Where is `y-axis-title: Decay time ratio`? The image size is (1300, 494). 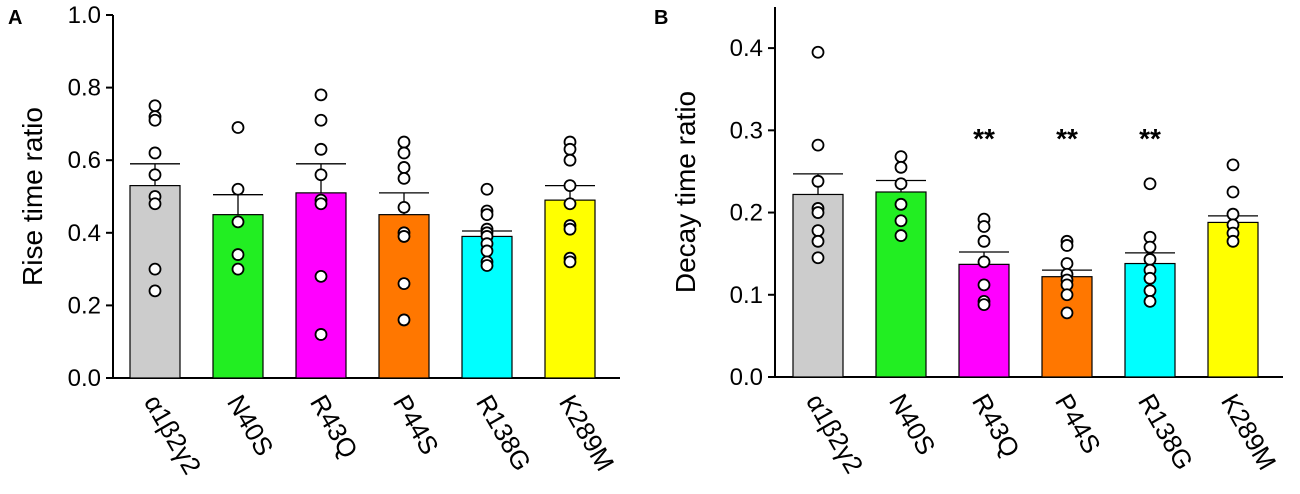 y-axis-title: Decay time ratio is located at coordinates (685, 192).